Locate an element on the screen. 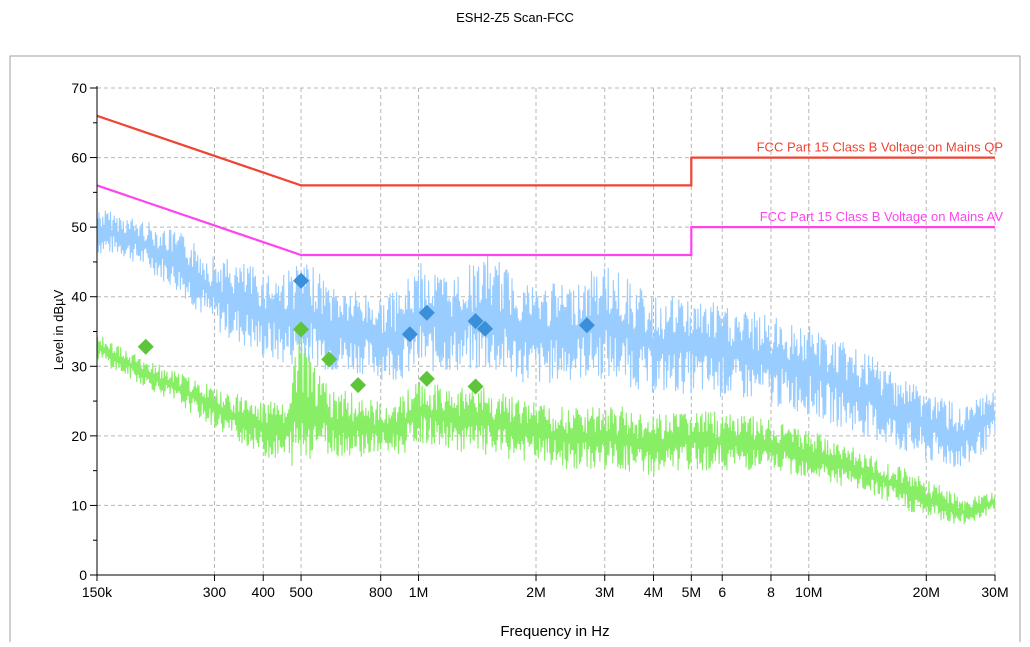 The height and width of the screenshot is (647, 1030). x-tick-label: 6 is located at coordinates (722, 592).